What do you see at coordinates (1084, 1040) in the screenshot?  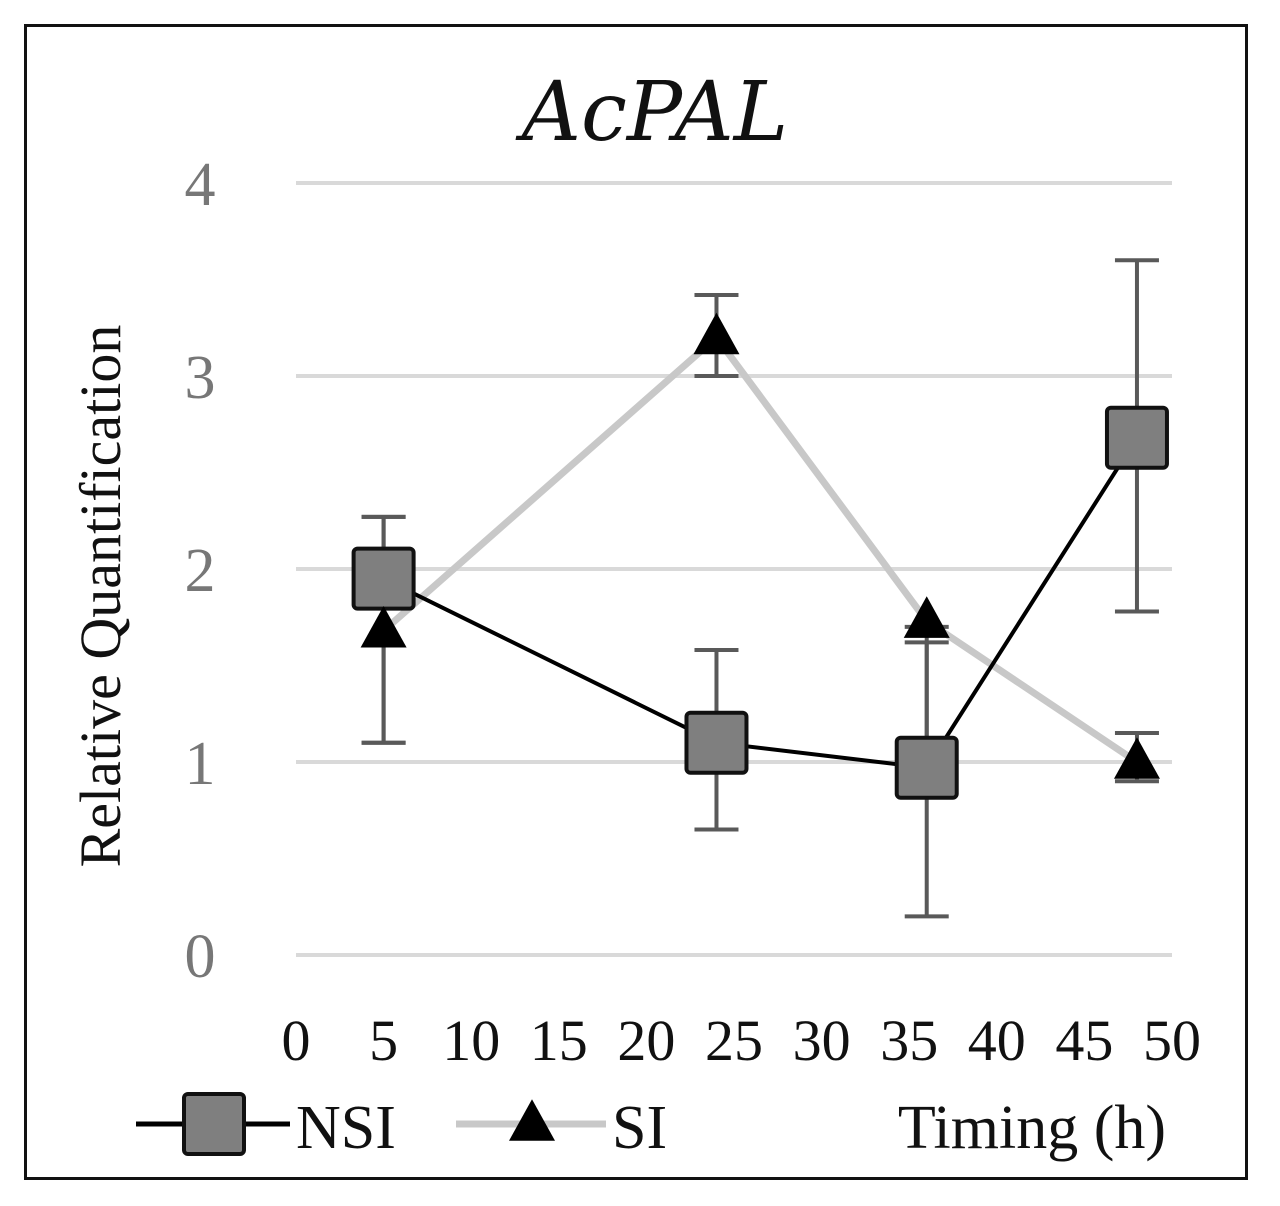 I see `x-tick-label: 45` at bounding box center [1084, 1040].